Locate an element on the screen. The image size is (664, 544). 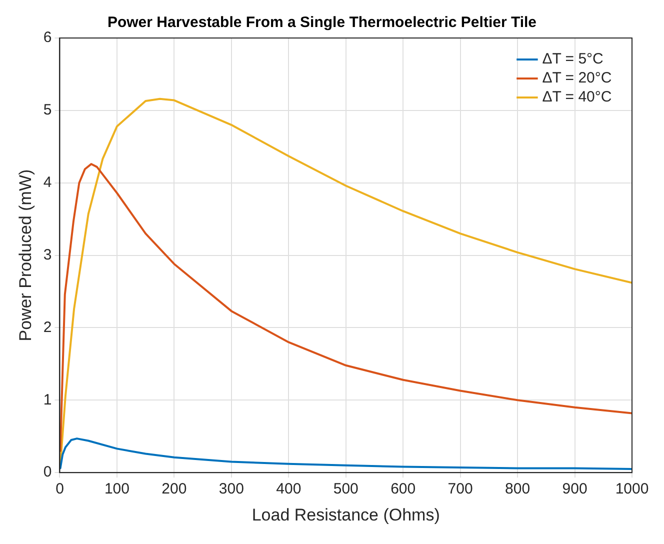
legend-label: ΔT = 40°C is located at coordinates (577, 97).